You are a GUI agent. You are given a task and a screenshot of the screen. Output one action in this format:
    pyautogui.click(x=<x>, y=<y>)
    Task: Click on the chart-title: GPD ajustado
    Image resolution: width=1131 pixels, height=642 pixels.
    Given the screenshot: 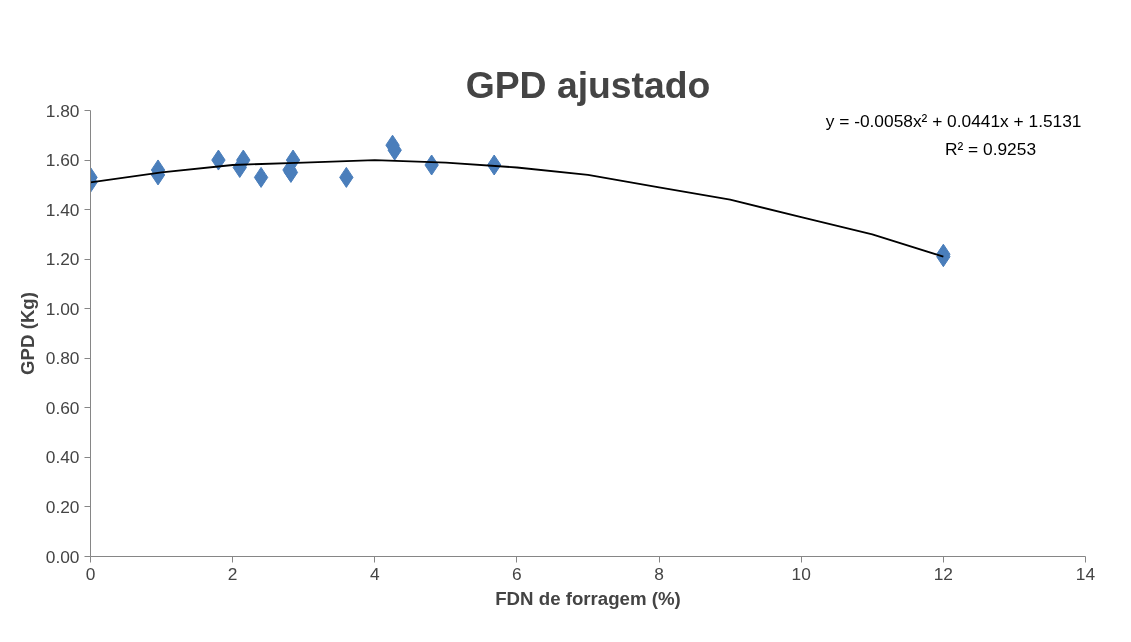 What is the action you would take?
    pyautogui.click(x=588, y=84)
    